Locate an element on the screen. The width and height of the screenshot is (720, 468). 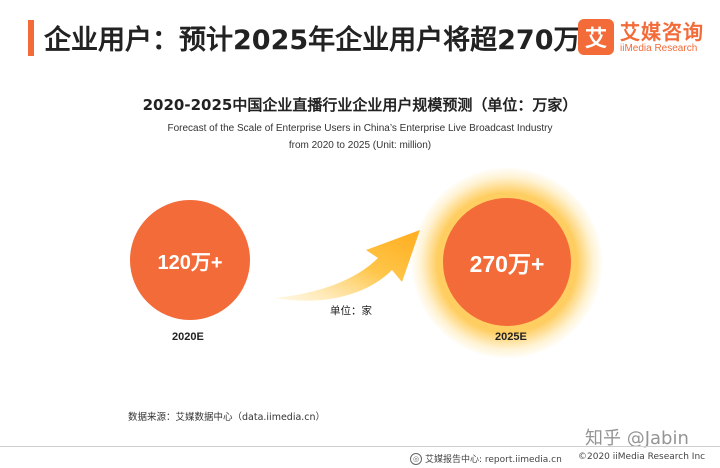
zhihu-watermark: 知乎 @Jabin is located at coordinates (637, 438).